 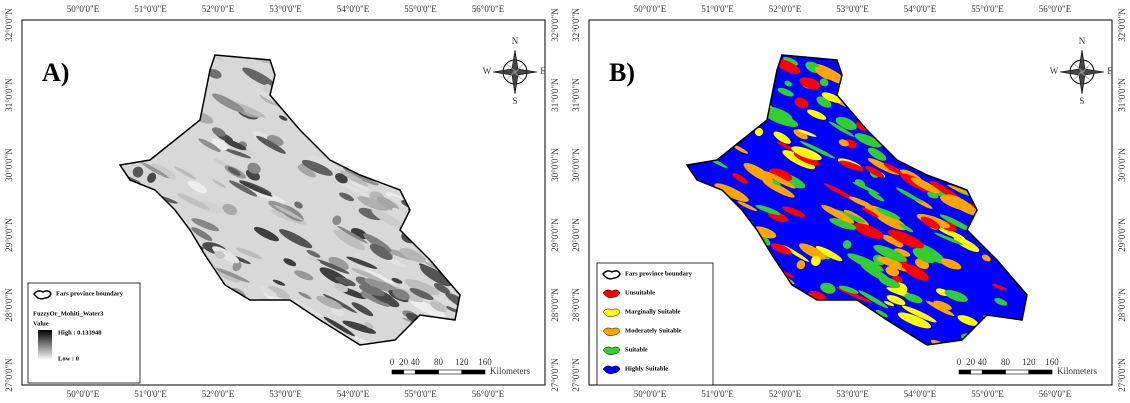 I want to click on scale-label: 80, so click(x=439, y=362).